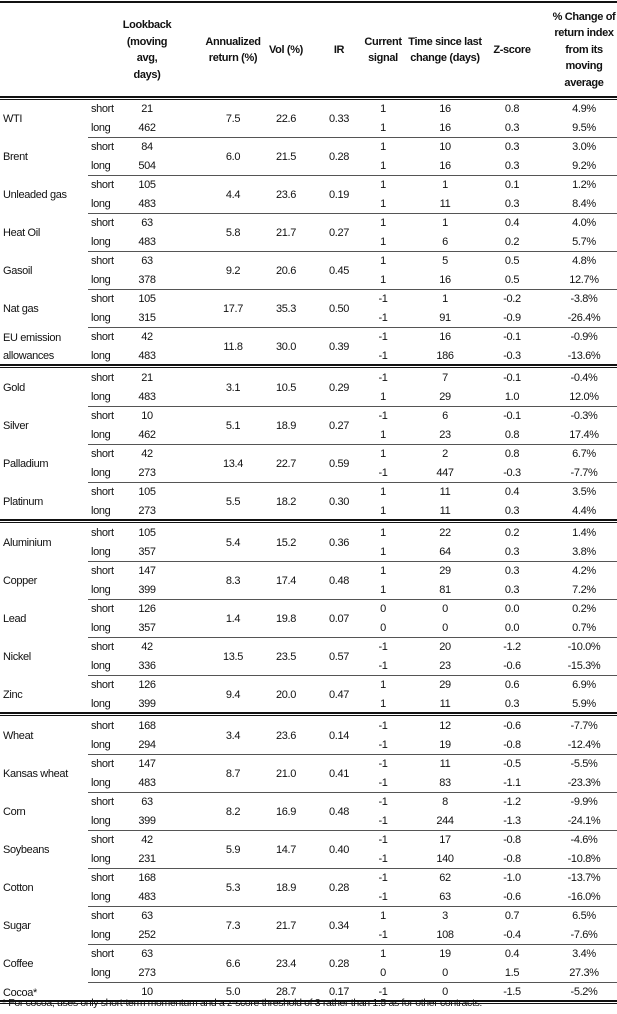  I want to click on commodity-name: Platinum, so click(23, 502).